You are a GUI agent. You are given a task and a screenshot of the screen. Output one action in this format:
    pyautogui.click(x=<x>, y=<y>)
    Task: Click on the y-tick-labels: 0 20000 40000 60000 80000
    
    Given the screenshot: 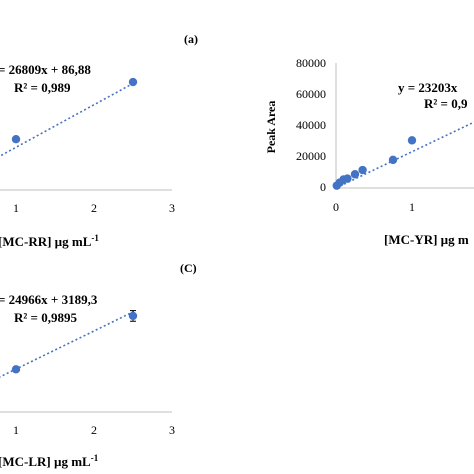 What is the action you would take?
    pyautogui.click(x=311, y=125)
    